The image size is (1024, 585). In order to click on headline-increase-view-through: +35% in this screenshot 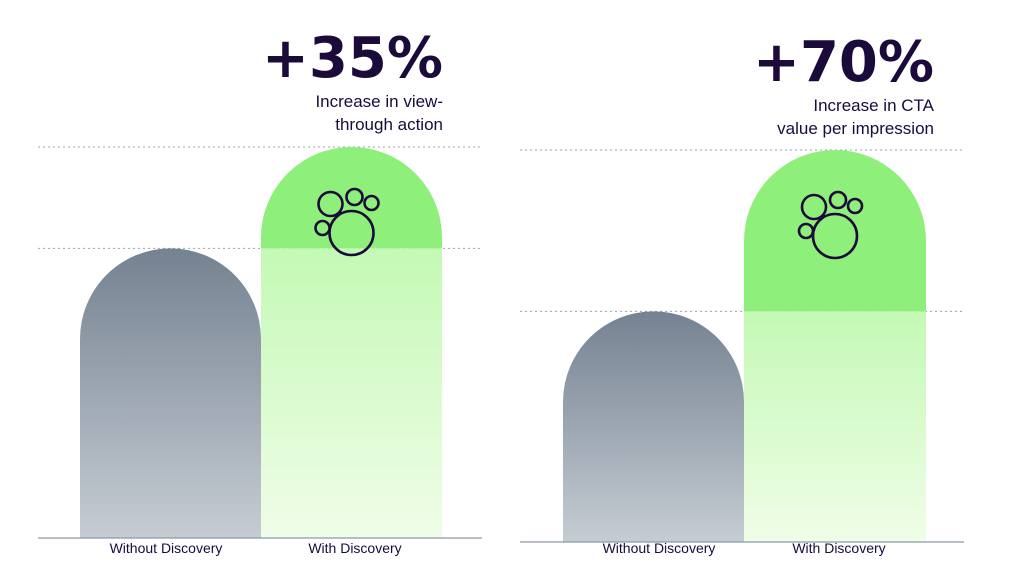, I will do `click(352, 58)`.